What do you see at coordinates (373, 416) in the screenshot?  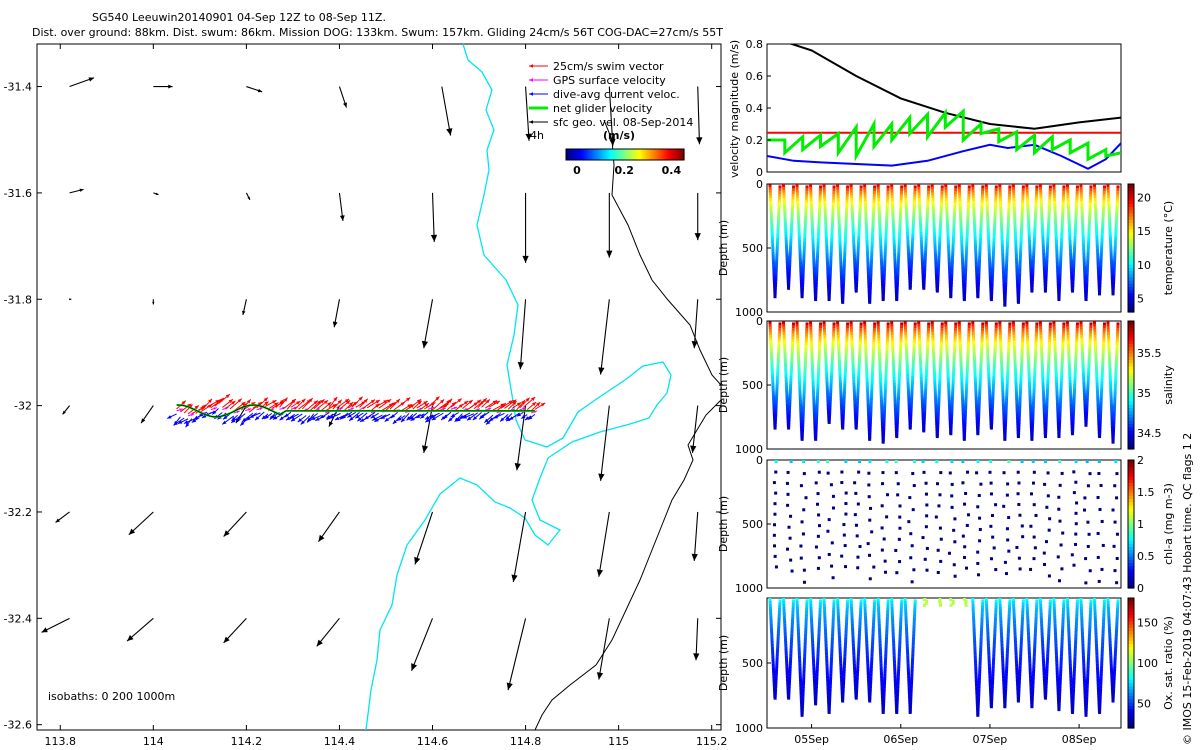 I see `dac-arrow-head` at bounding box center [373, 416].